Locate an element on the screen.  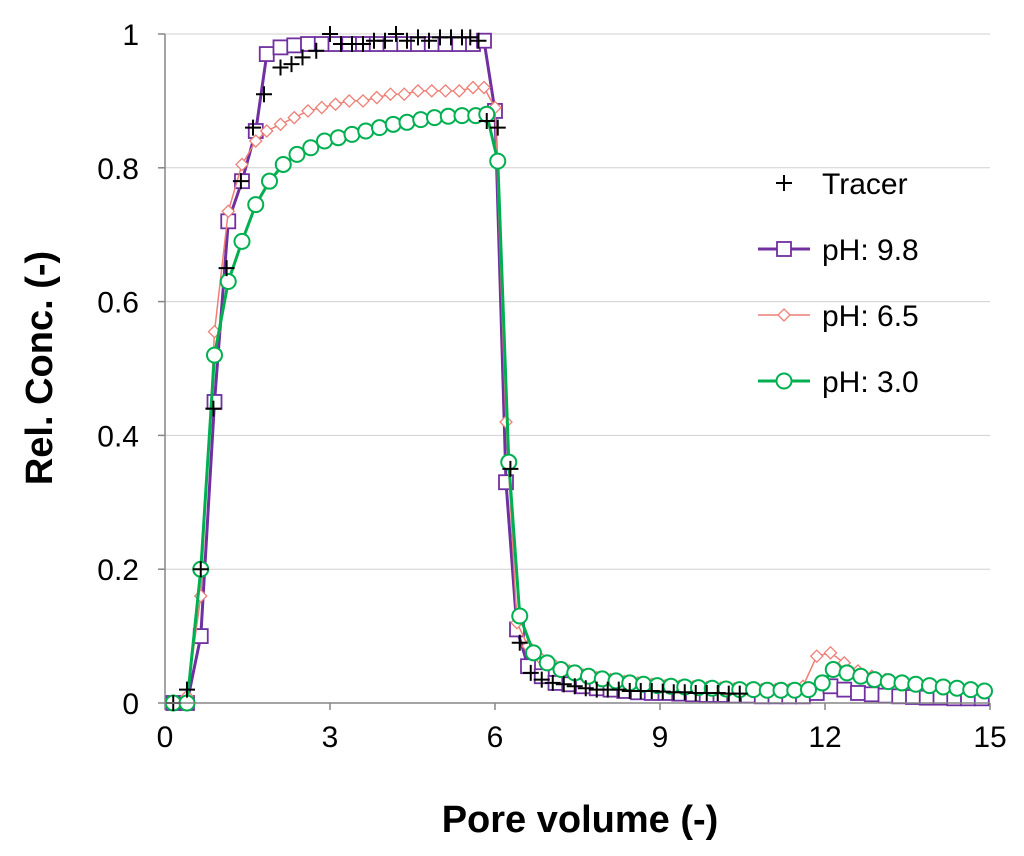
legend-label-3: pH: 3.0 is located at coordinates (870, 382).